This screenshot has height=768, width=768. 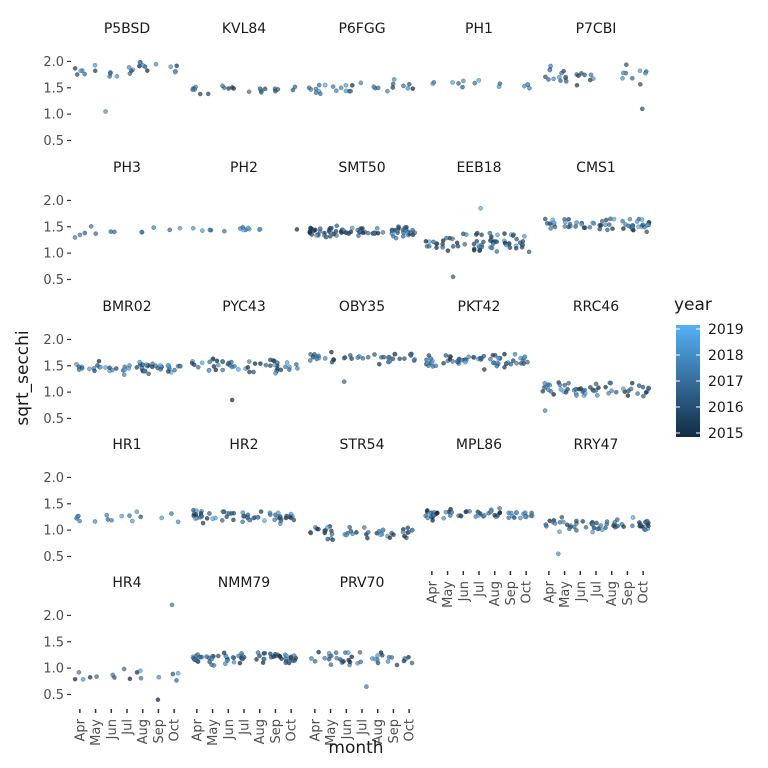 What do you see at coordinates (113, 224) in the screenshot?
I see `panel-ph3: PH3 0.5 1.0 1.5 2.0` at bounding box center [113, 224].